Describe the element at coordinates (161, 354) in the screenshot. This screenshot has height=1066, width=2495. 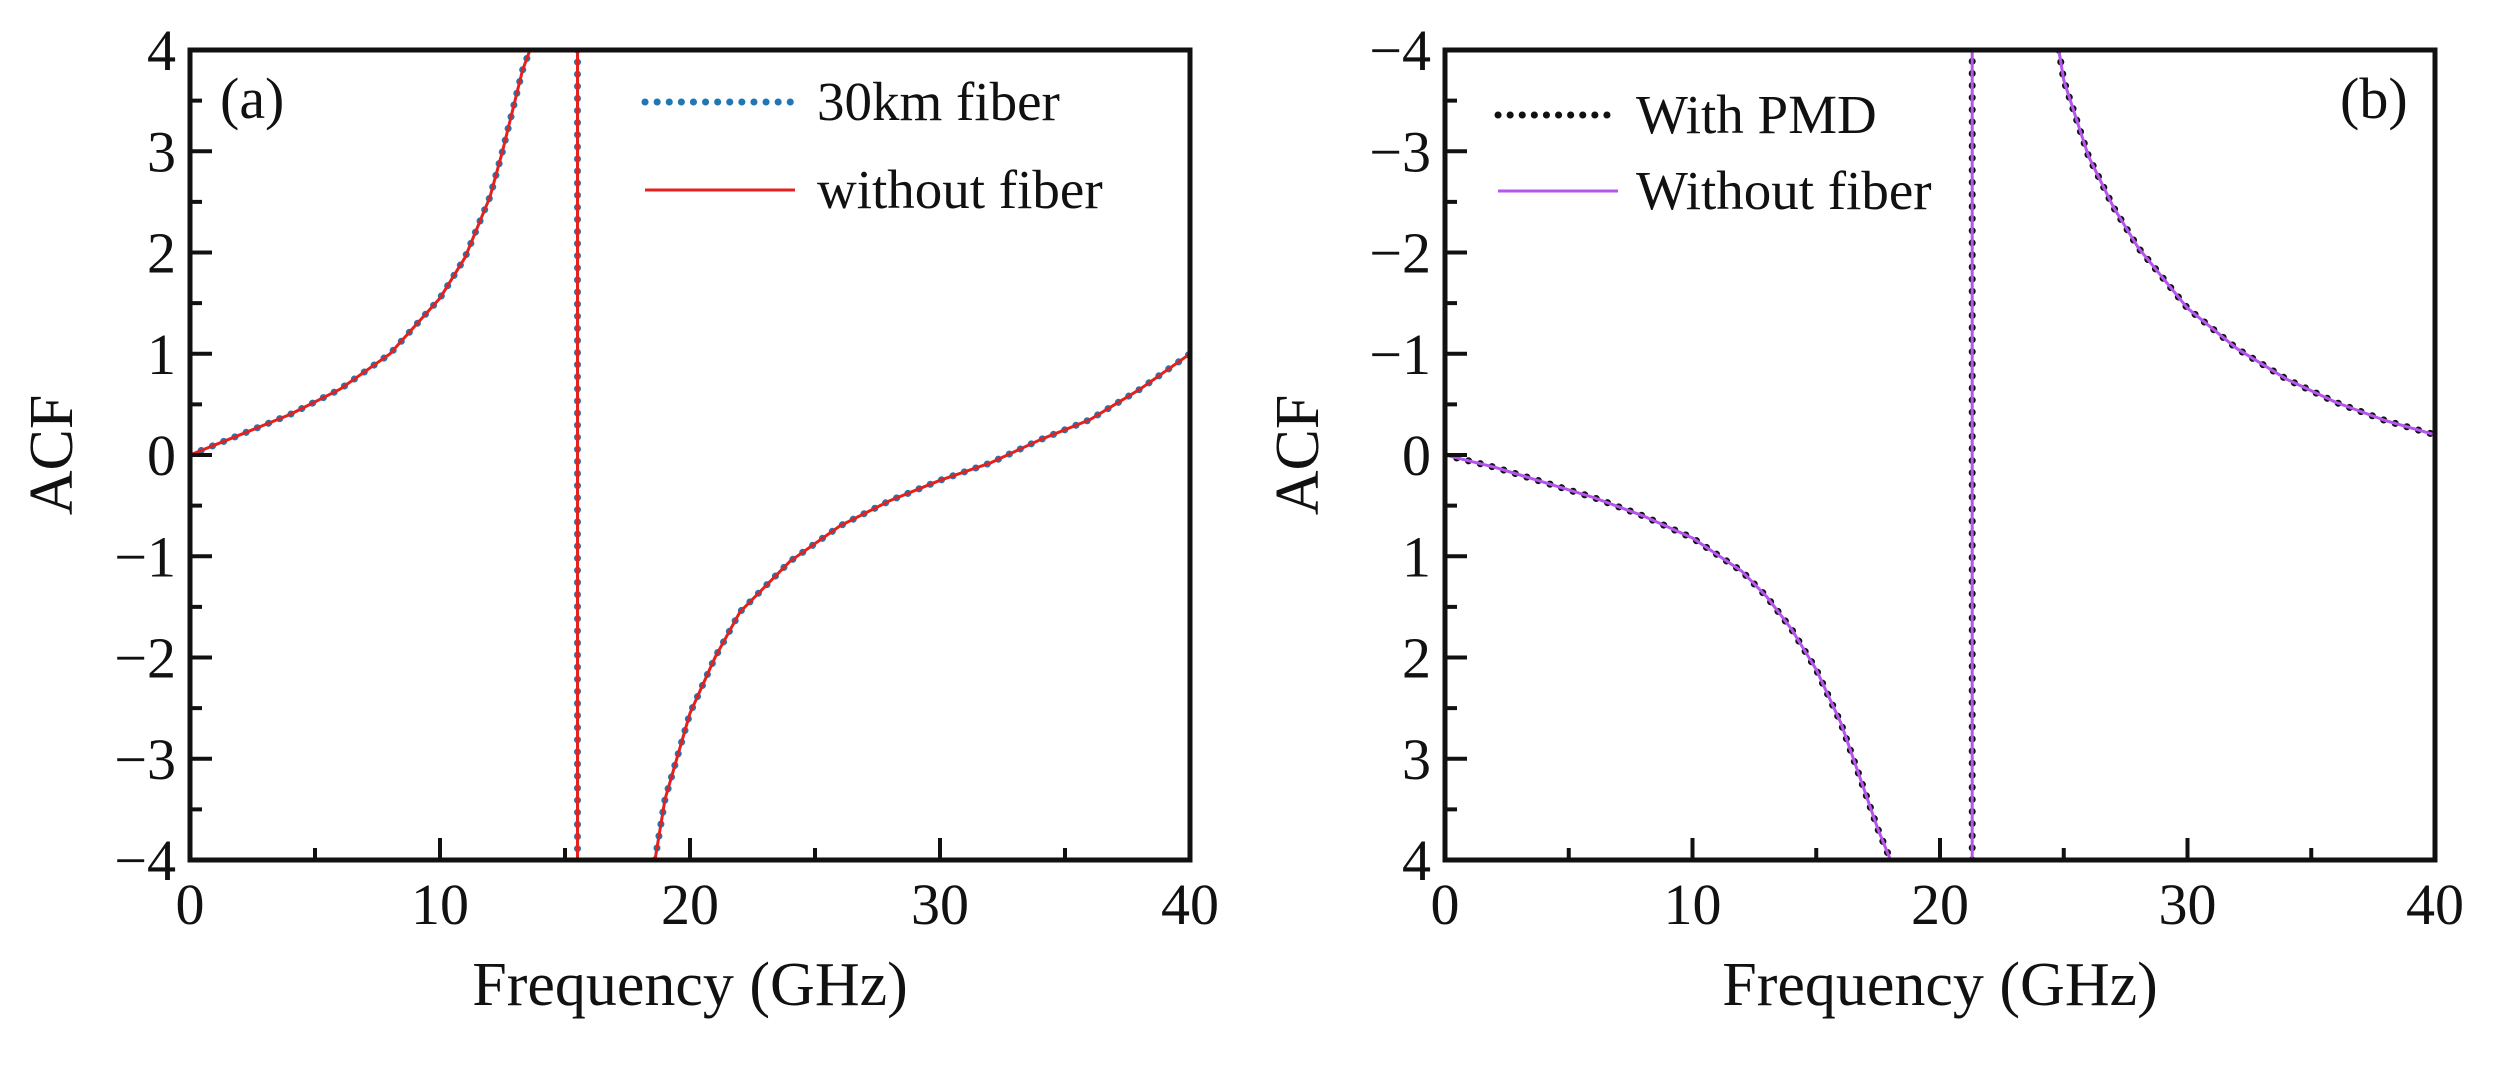
I see `y-tick-label-a-3: 1` at that location.